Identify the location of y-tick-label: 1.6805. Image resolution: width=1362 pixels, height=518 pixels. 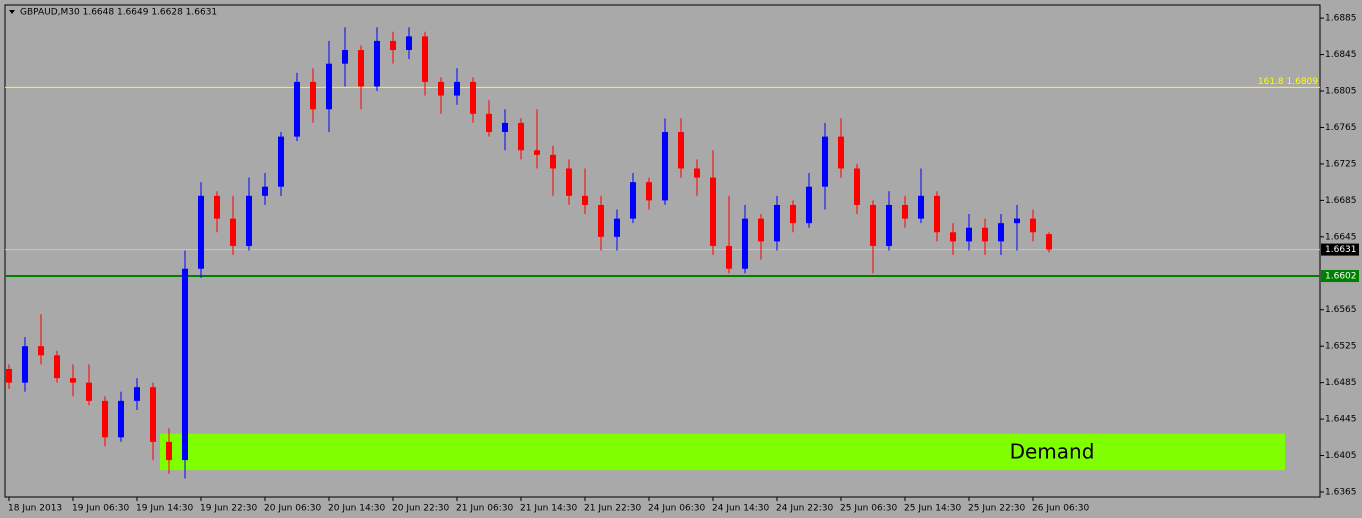
(1341, 92).